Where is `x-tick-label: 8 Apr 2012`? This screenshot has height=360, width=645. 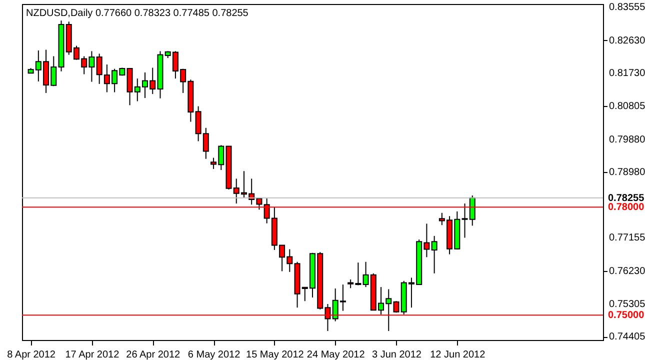
x-tick-label: 8 Apr 2012 is located at coordinates (31, 355).